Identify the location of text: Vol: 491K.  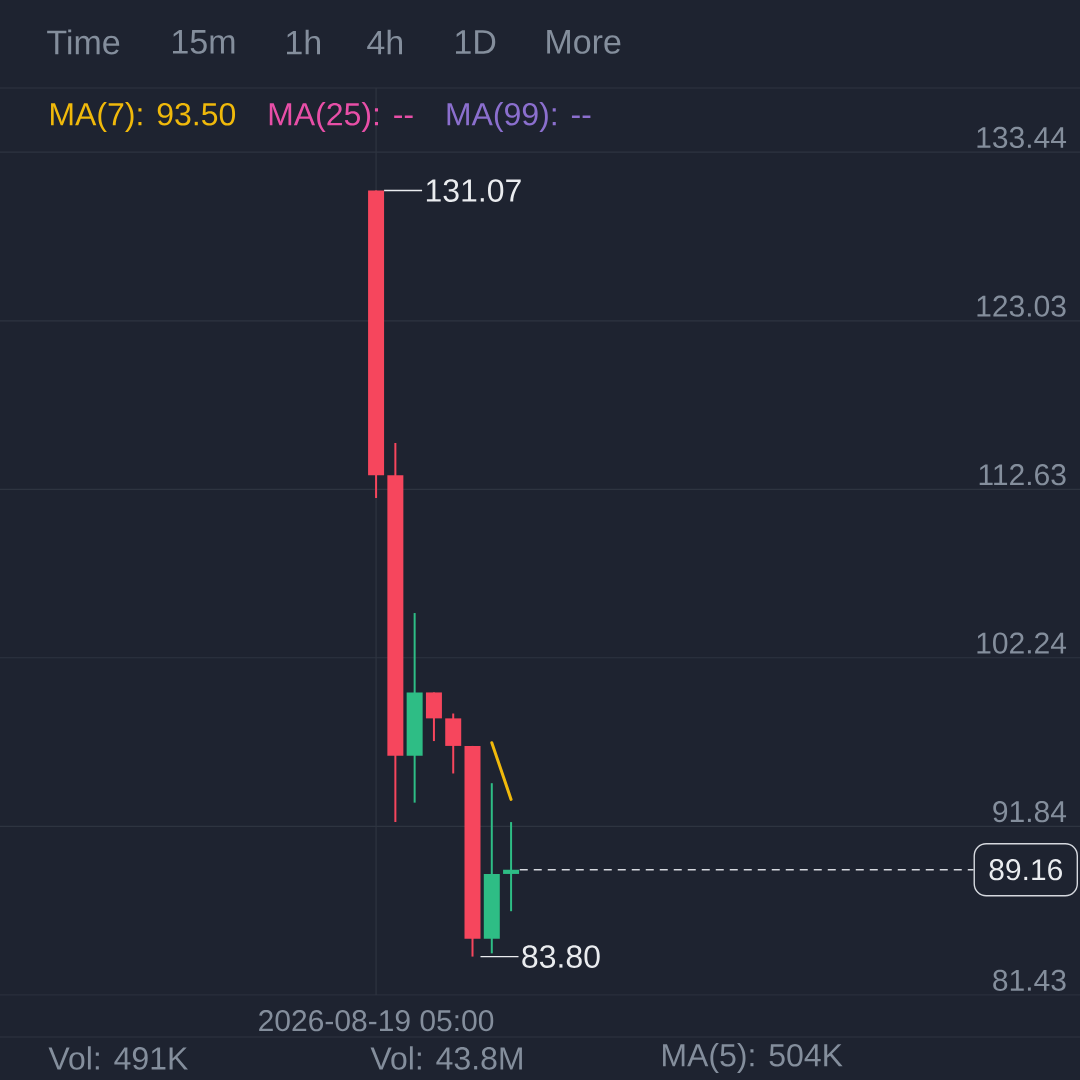
(118, 1058).